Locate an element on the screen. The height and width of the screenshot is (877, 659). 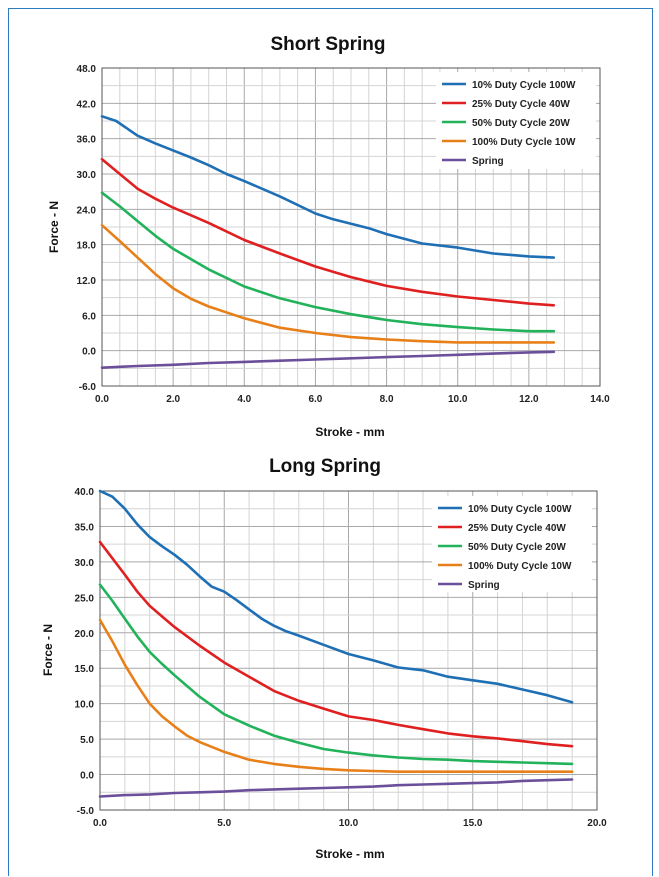
y-tick-label: -5.0 is located at coordinates (86, 811).